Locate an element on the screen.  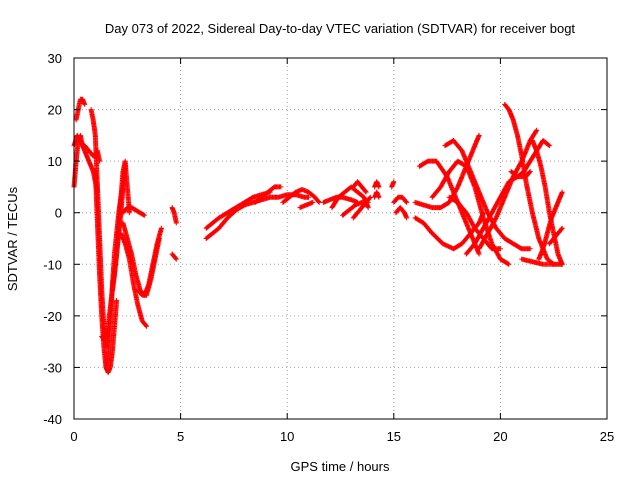
y-tick-label: 0 is located at coordinates (58, 213).